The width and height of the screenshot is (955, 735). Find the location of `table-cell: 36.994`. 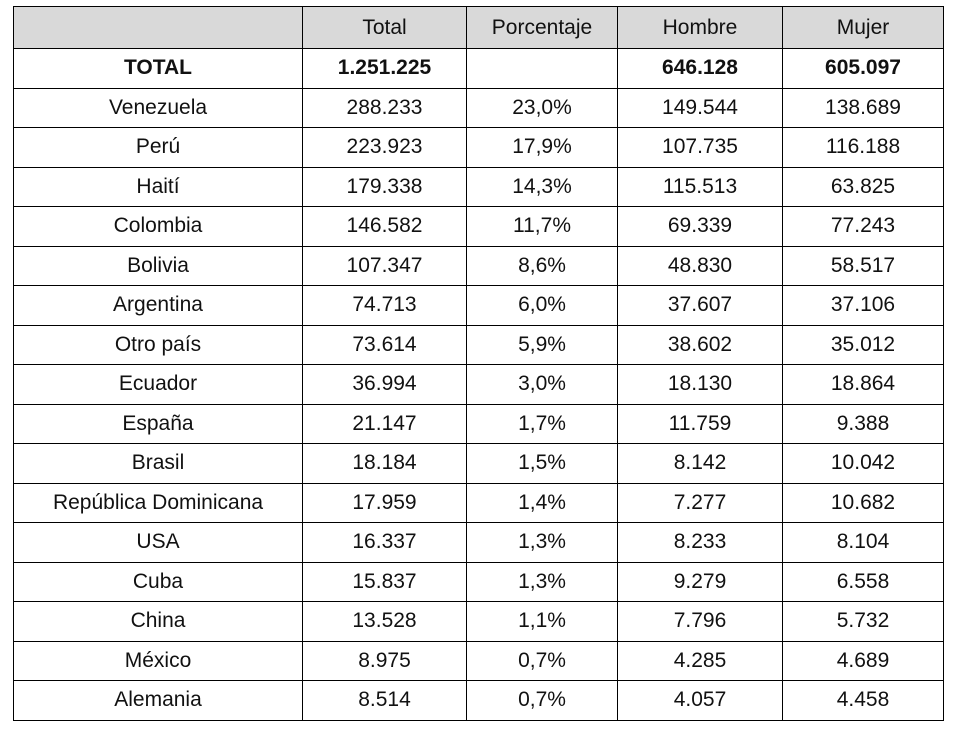

table-cell: 36.994 is located at coordinates (384, 384).